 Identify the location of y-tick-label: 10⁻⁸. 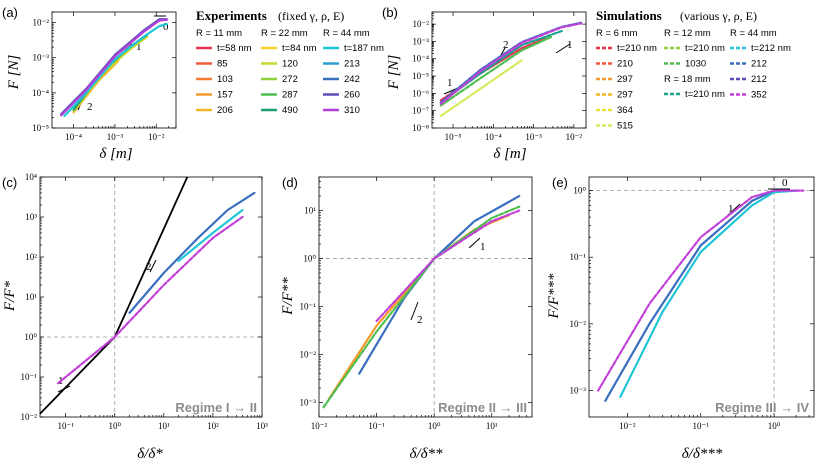
(420, 128).